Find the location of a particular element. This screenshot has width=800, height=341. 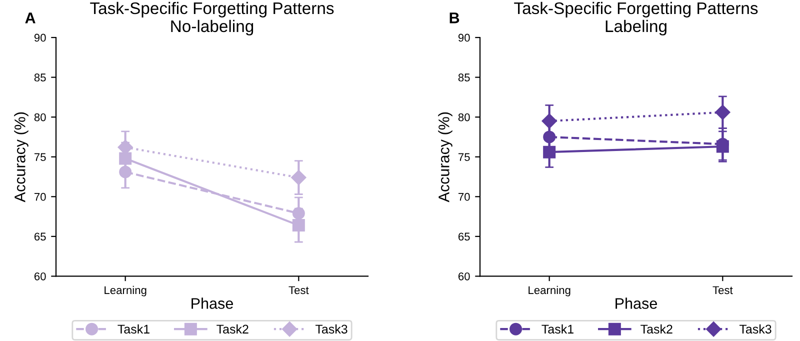

text: A is located at coordinates (30, 18).